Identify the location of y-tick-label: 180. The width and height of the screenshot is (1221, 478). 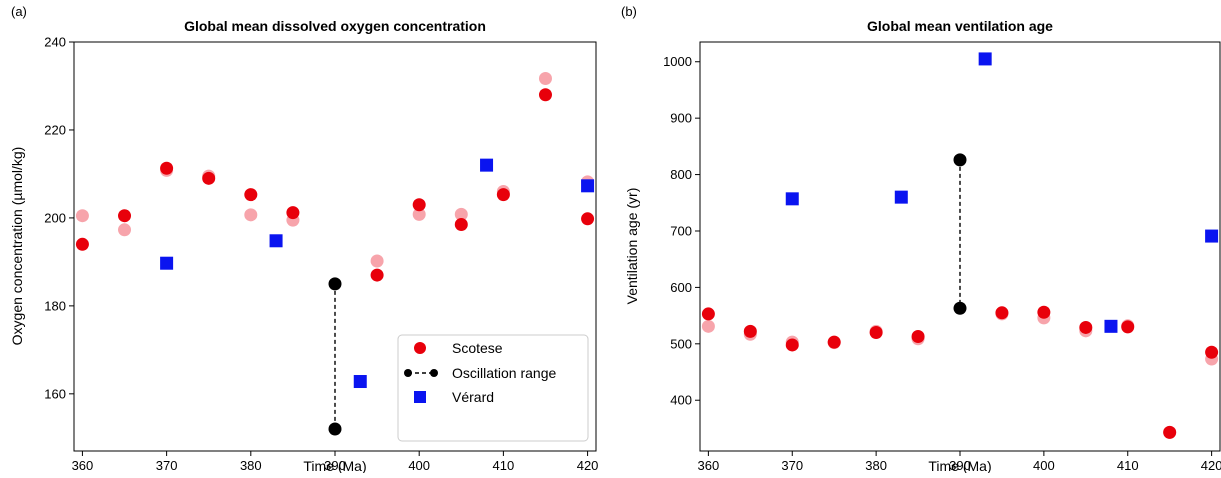
(55, 305).